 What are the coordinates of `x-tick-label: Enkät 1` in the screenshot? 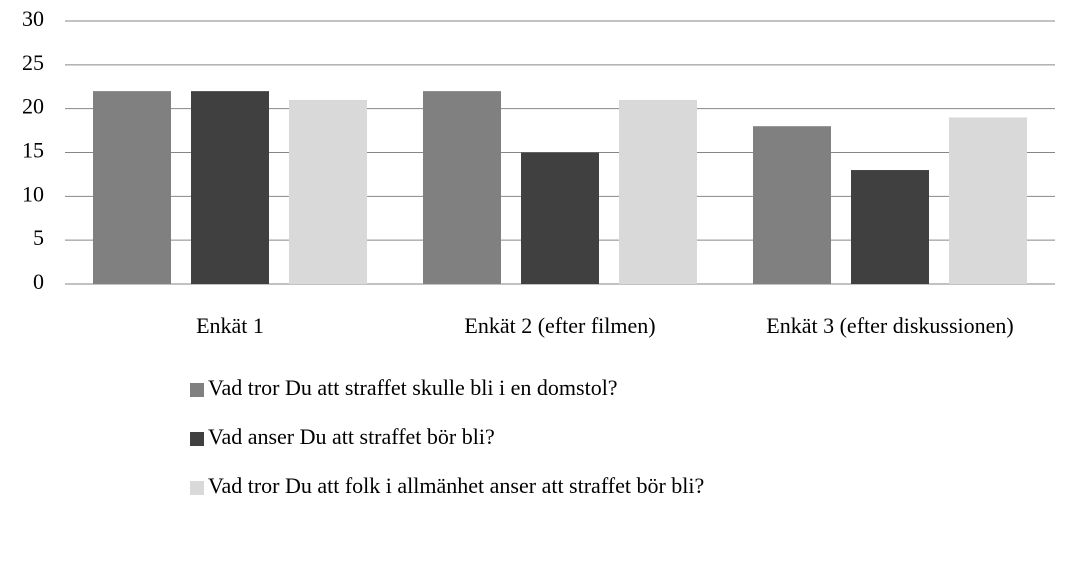 It's located at (230, 325).